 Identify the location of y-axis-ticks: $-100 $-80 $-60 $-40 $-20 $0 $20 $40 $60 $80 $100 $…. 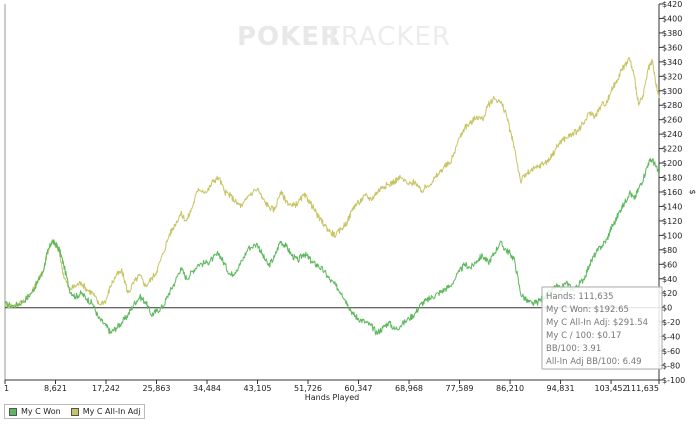
(672, 192).